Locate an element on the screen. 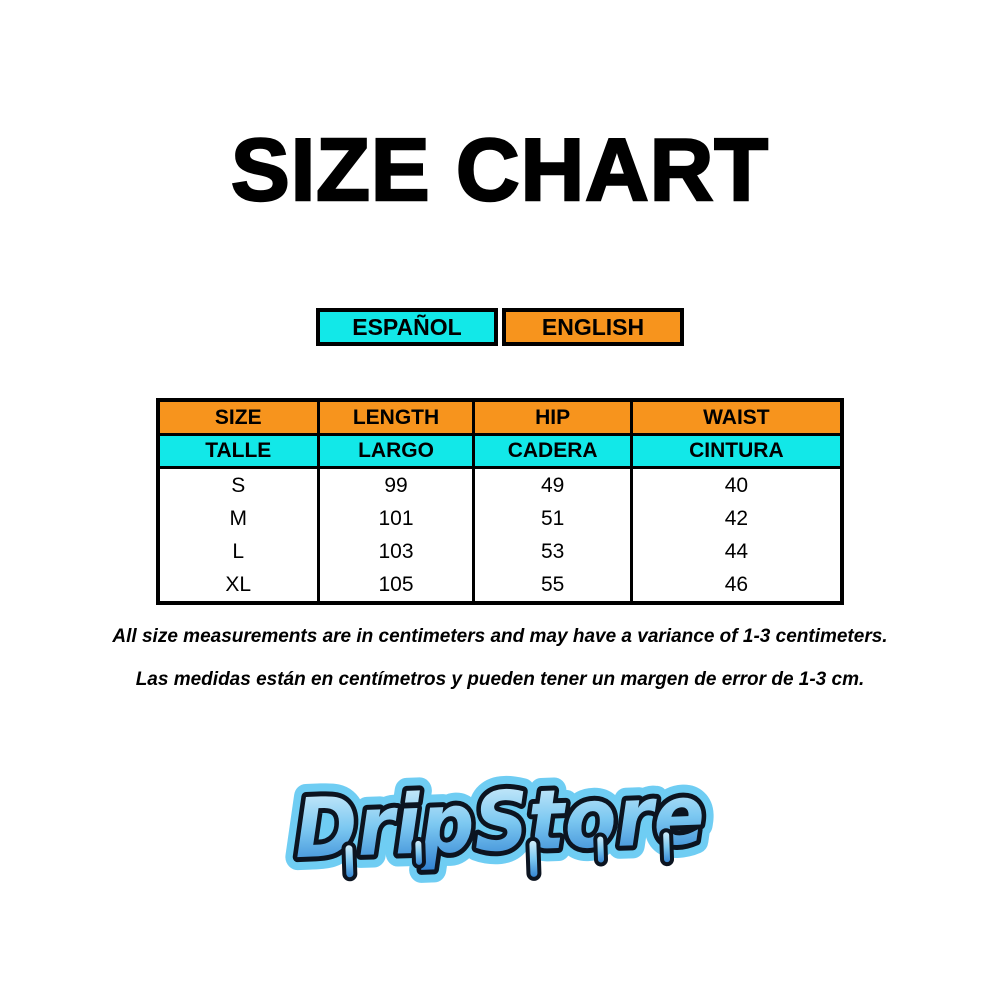  table-row-l: L 103 53 44 is located at coordinates (500, 551).